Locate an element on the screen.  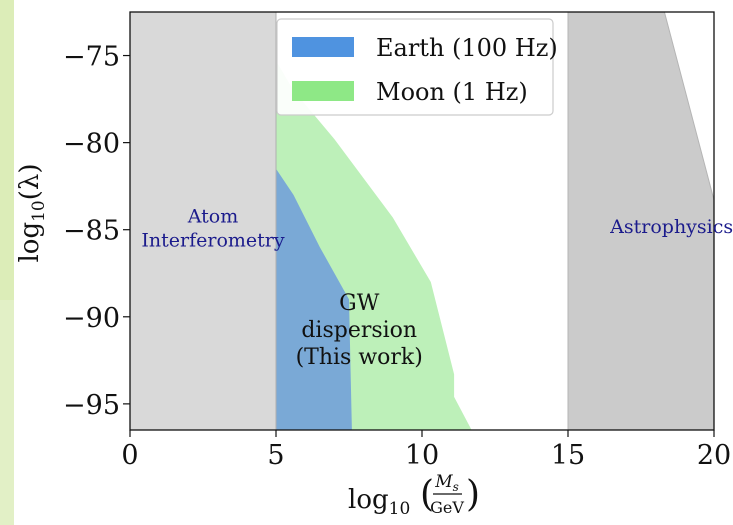
x-axis-label-denominator: GeV is located at coordinates (447, 507).